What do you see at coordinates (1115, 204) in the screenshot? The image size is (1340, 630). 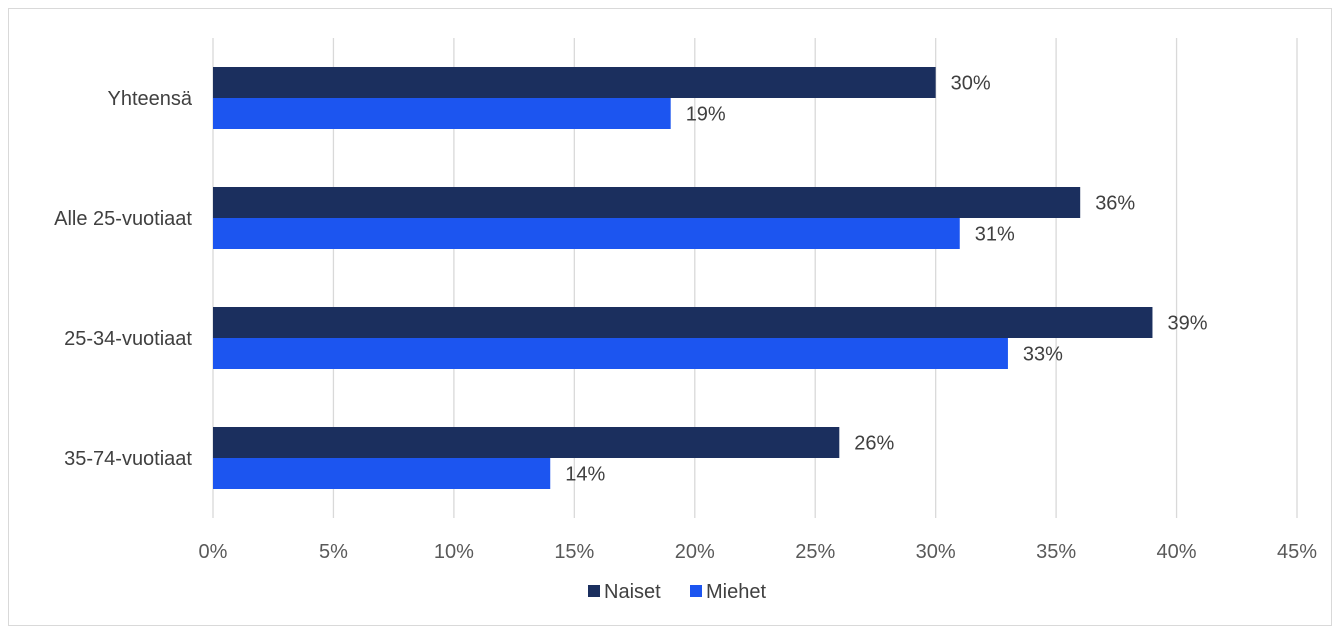 I see `data-label: 36%` at bounding box center [1115, 204].